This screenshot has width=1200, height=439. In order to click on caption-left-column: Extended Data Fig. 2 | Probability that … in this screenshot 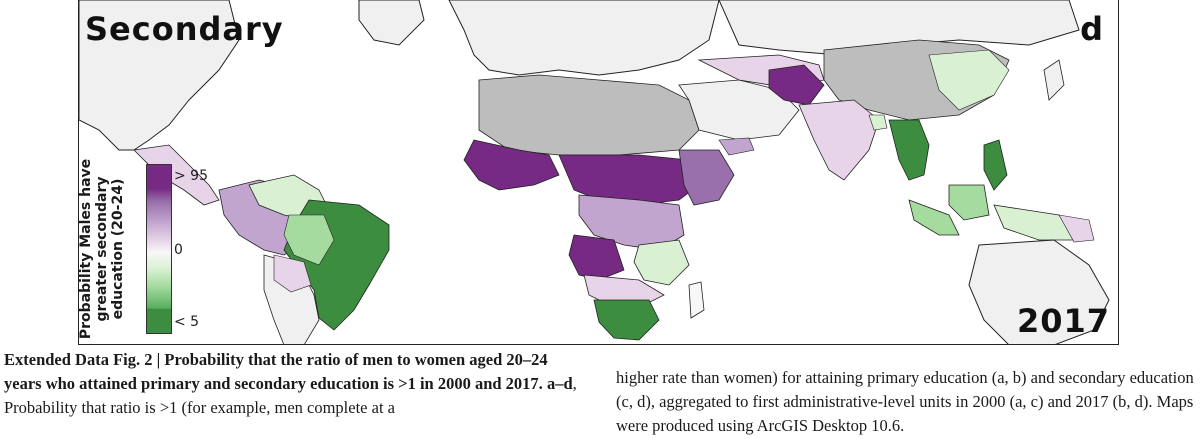, I will do `click(296, 384)`.